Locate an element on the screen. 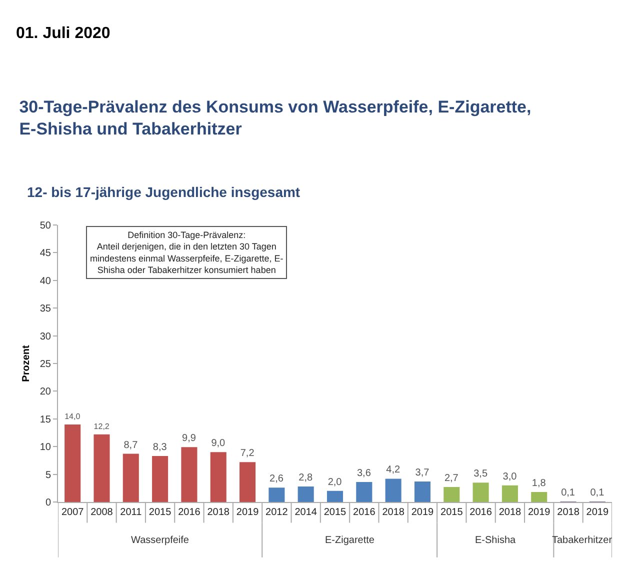  y-tick-label: 5 is located at coordinates (48, 475).